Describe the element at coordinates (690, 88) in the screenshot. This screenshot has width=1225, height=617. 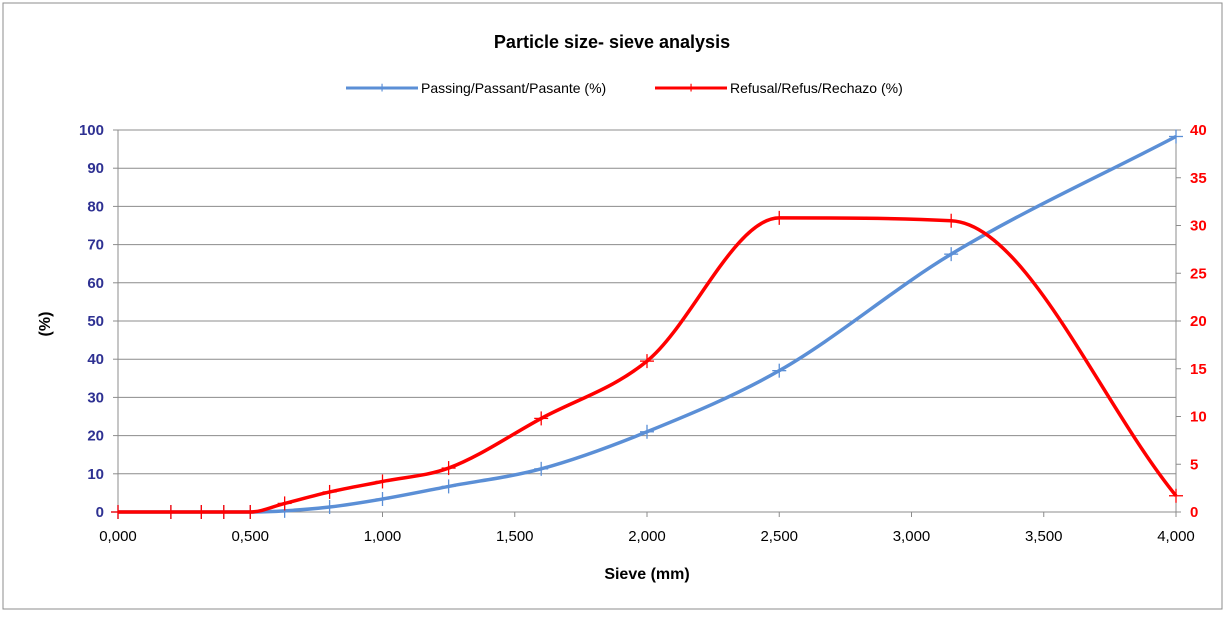
I see `legend-marker-refusal: +` at that location.